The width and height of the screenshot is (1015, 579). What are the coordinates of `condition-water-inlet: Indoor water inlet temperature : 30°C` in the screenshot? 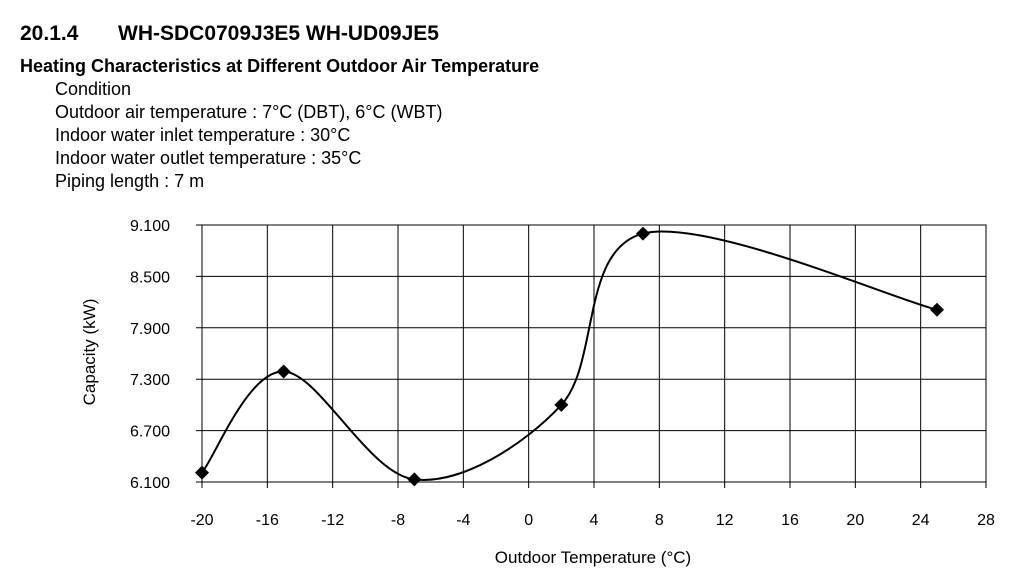 It's located at (203, 135).